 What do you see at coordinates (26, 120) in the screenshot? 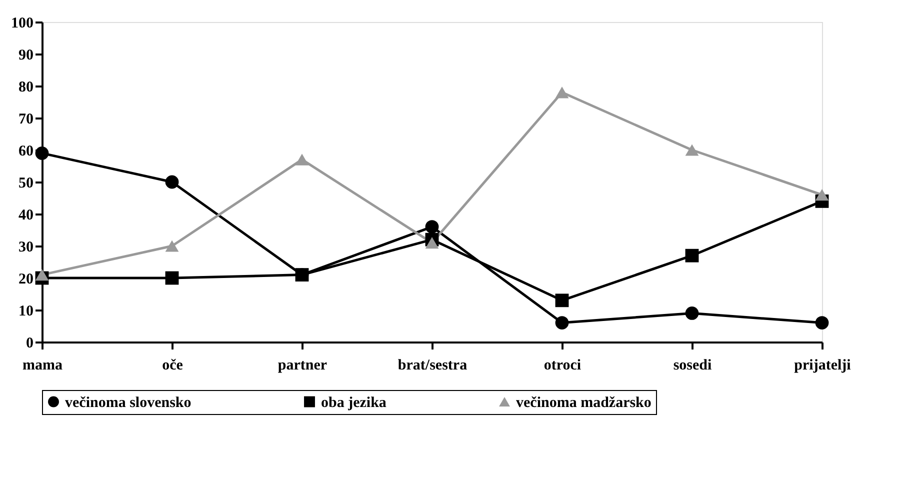
I see `y-tick-label: 70` at bounding box center [26, 120].